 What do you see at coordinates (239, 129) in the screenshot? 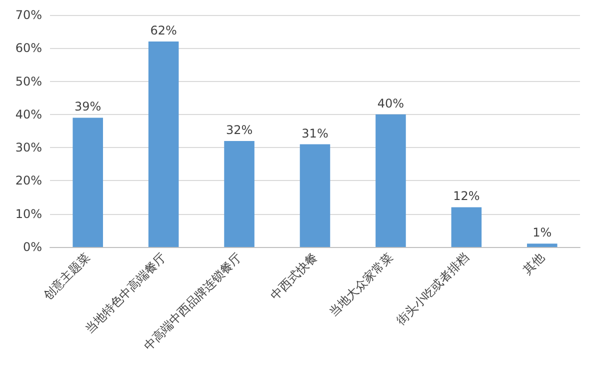
I see `data-label: 32%` at bounding box center [239, 129].